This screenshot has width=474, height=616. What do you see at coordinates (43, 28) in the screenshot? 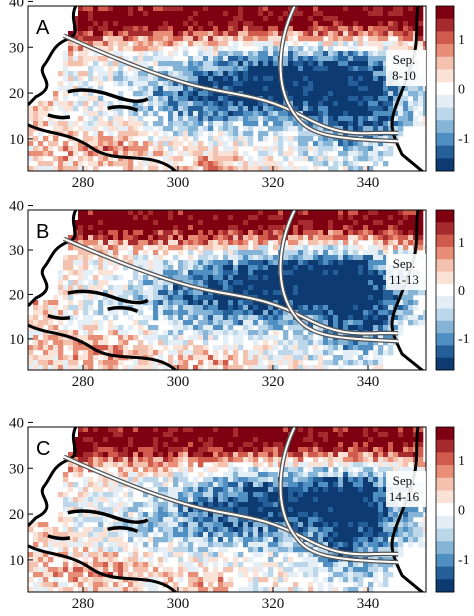
I see `panel-label: A` at bounding box center [43, 28].